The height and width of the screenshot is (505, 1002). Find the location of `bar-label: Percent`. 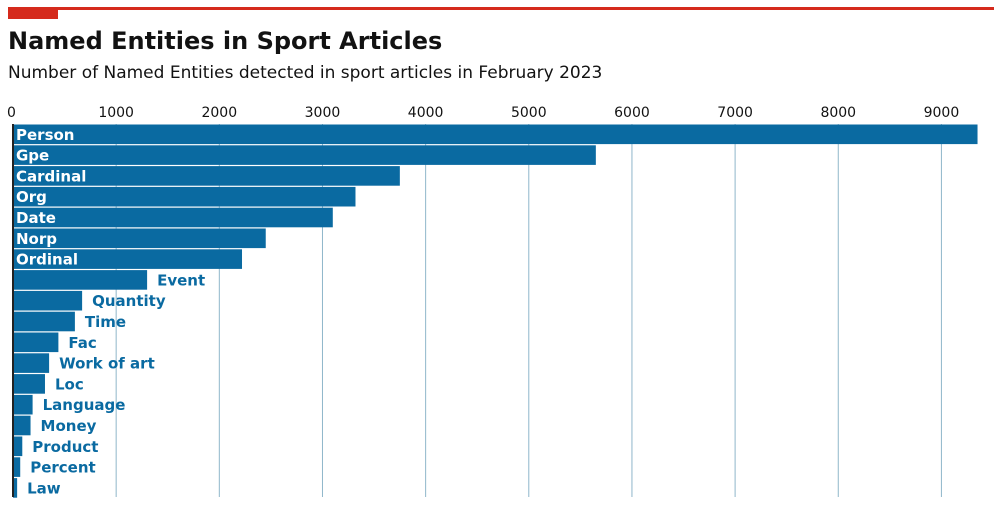

bar-label: Percent is located at coordinates (62, 468).